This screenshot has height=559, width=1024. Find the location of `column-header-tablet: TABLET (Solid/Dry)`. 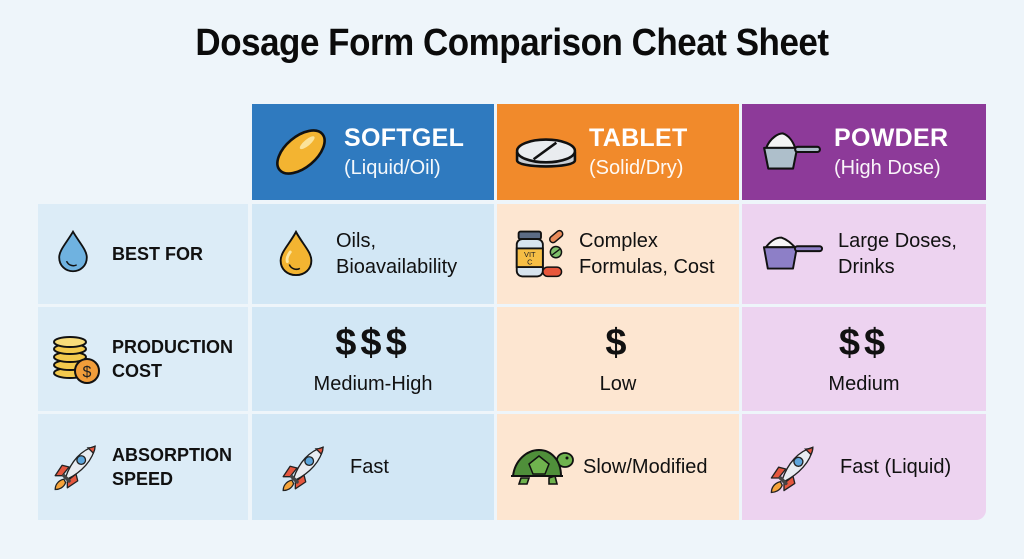

column-header-tablet: TABLET (Solid/Dry) is located at coordinates (618, 152).